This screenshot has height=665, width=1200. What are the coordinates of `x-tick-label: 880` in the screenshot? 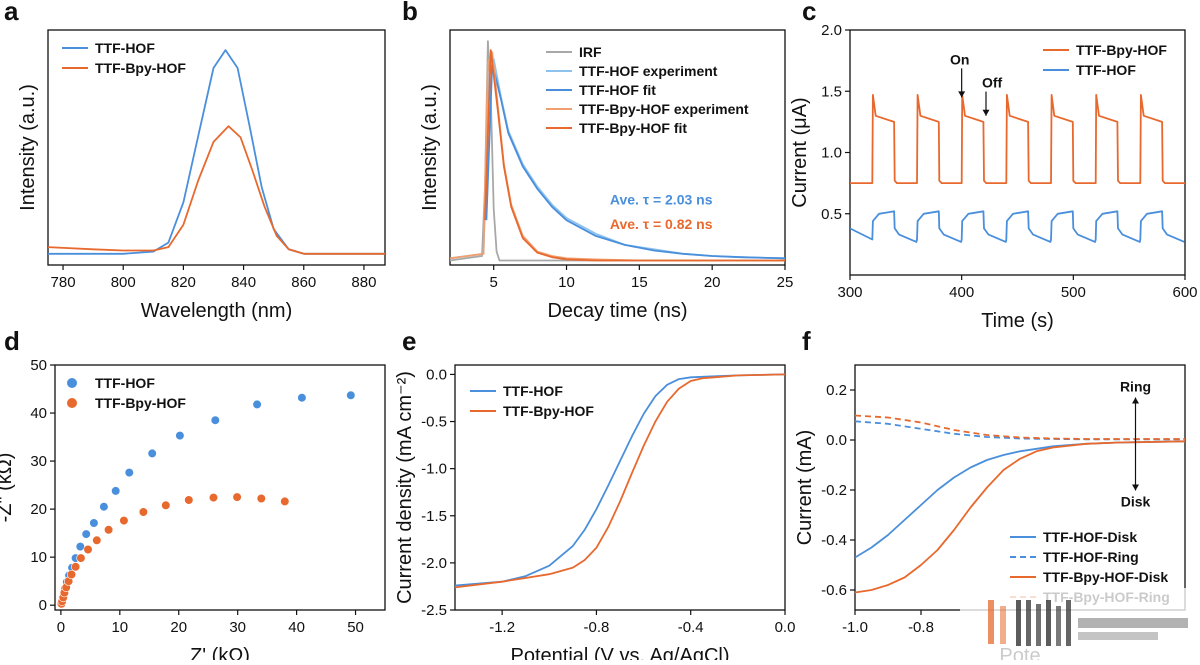 It's located at (363, 282).